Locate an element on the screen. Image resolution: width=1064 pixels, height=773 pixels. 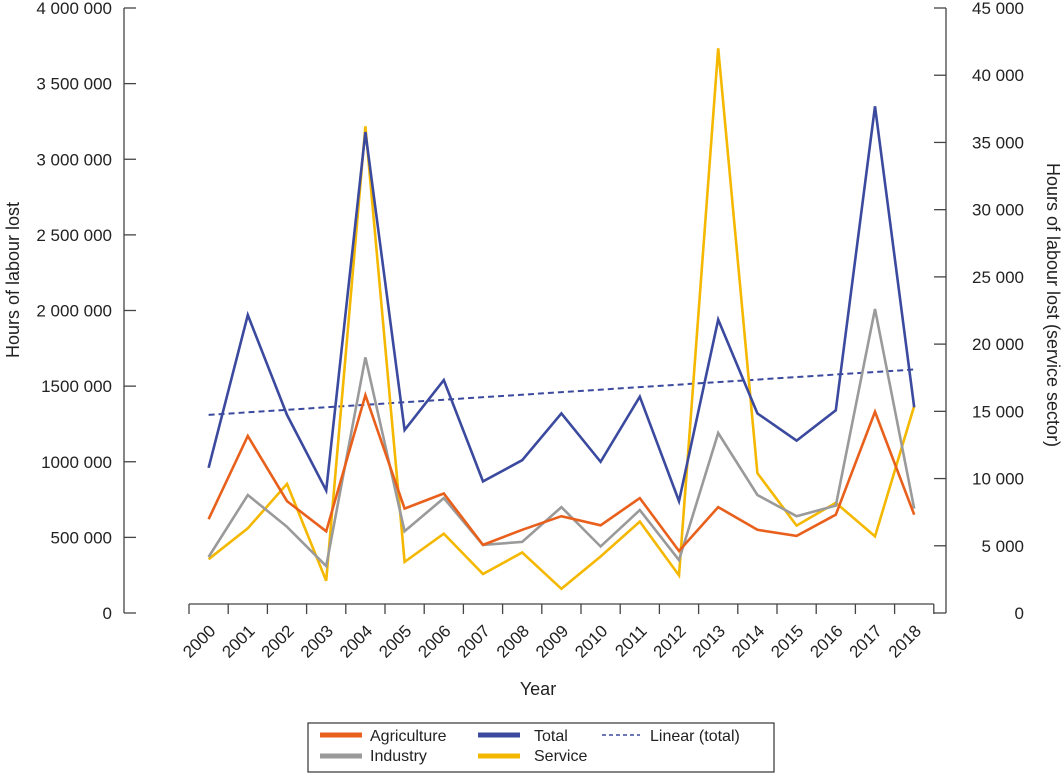
x-tick-label: 2015 is located at coordinates (787, 641).